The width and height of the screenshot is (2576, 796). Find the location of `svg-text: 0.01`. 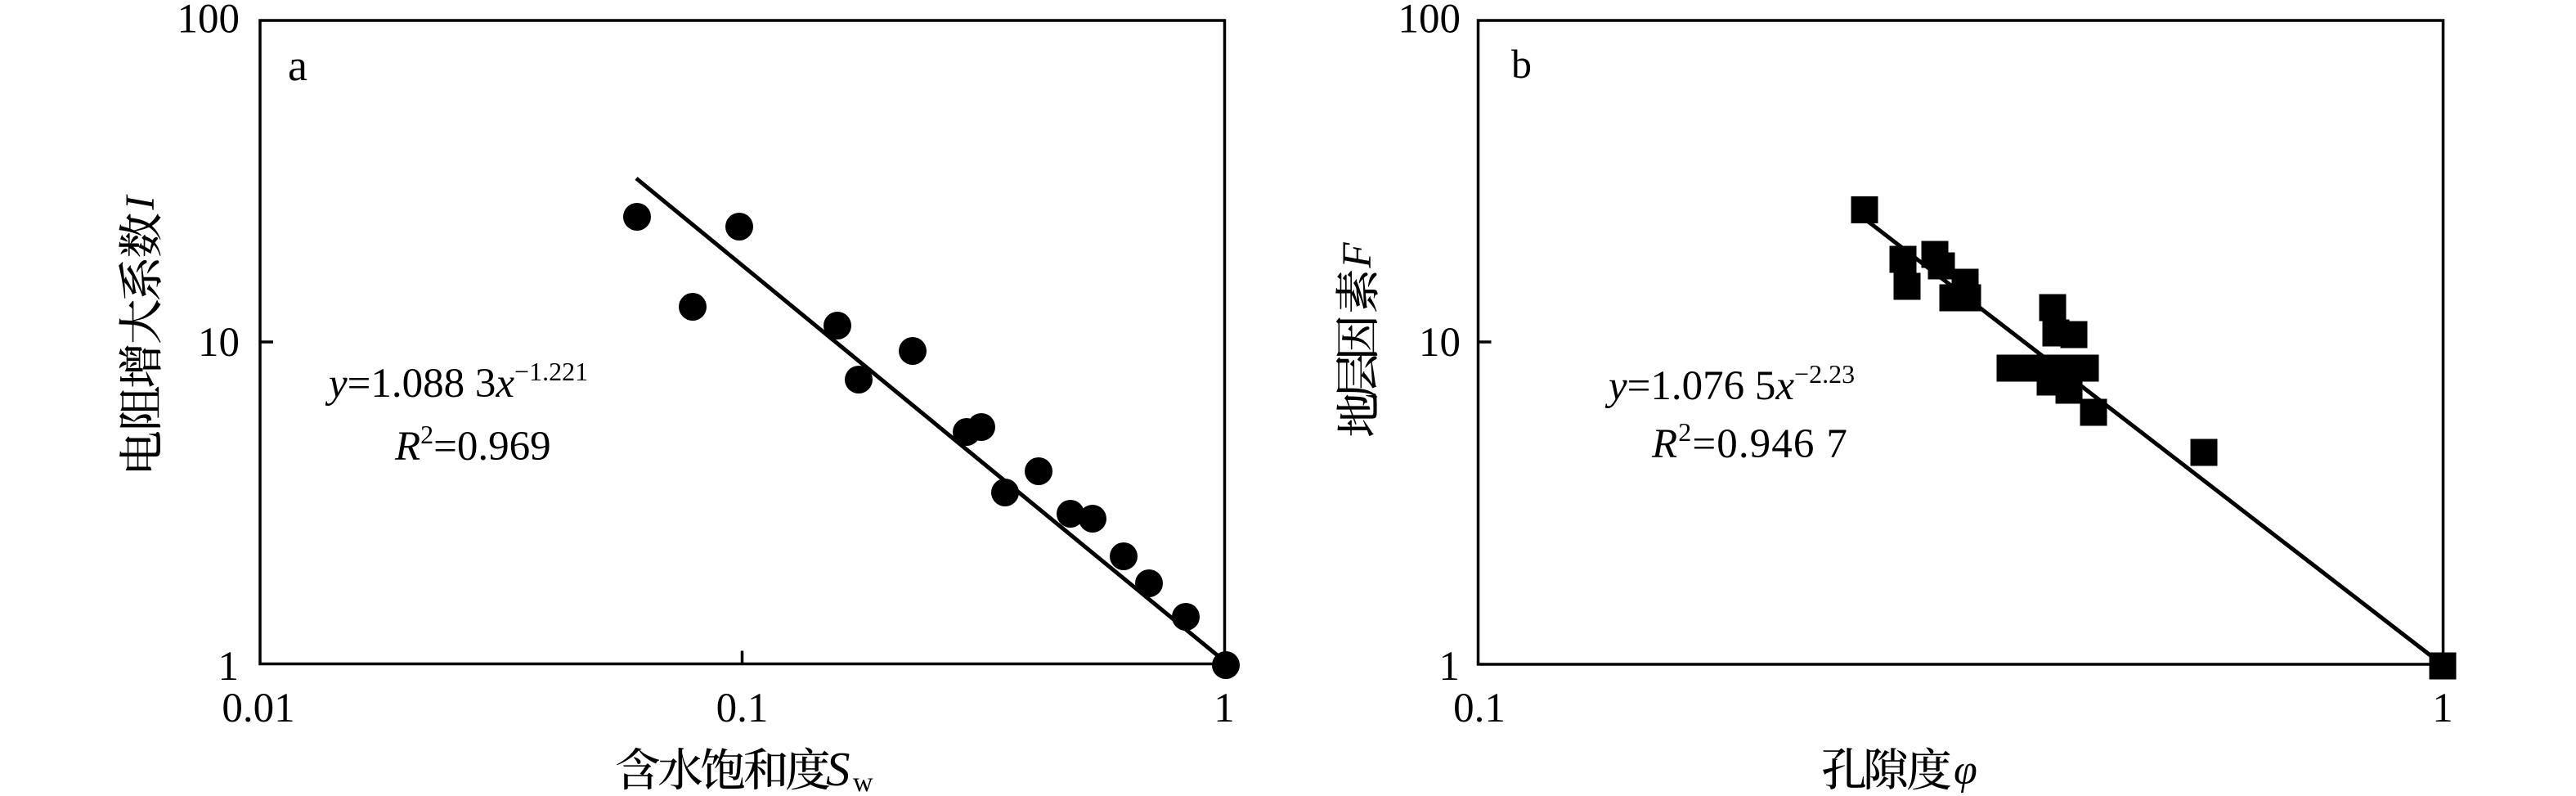

svg-text: 0.01 is located at coordinates (258, 708).